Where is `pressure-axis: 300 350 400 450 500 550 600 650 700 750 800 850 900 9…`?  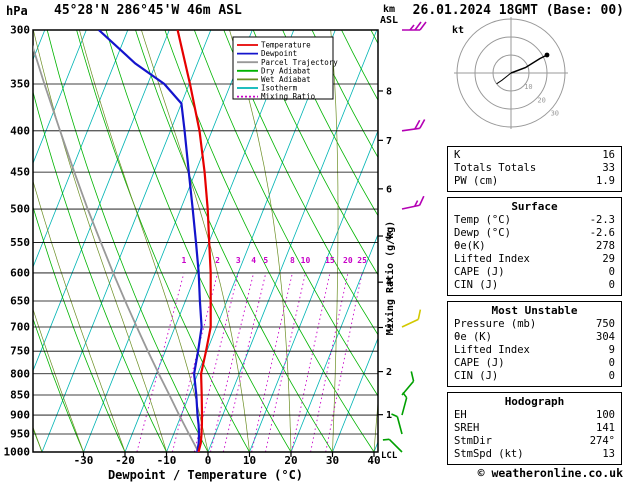 pressure-axis: 300 350 400 450 500 550 600 650 700 750 800 850 900 9… is located at coordinates (17, 241).